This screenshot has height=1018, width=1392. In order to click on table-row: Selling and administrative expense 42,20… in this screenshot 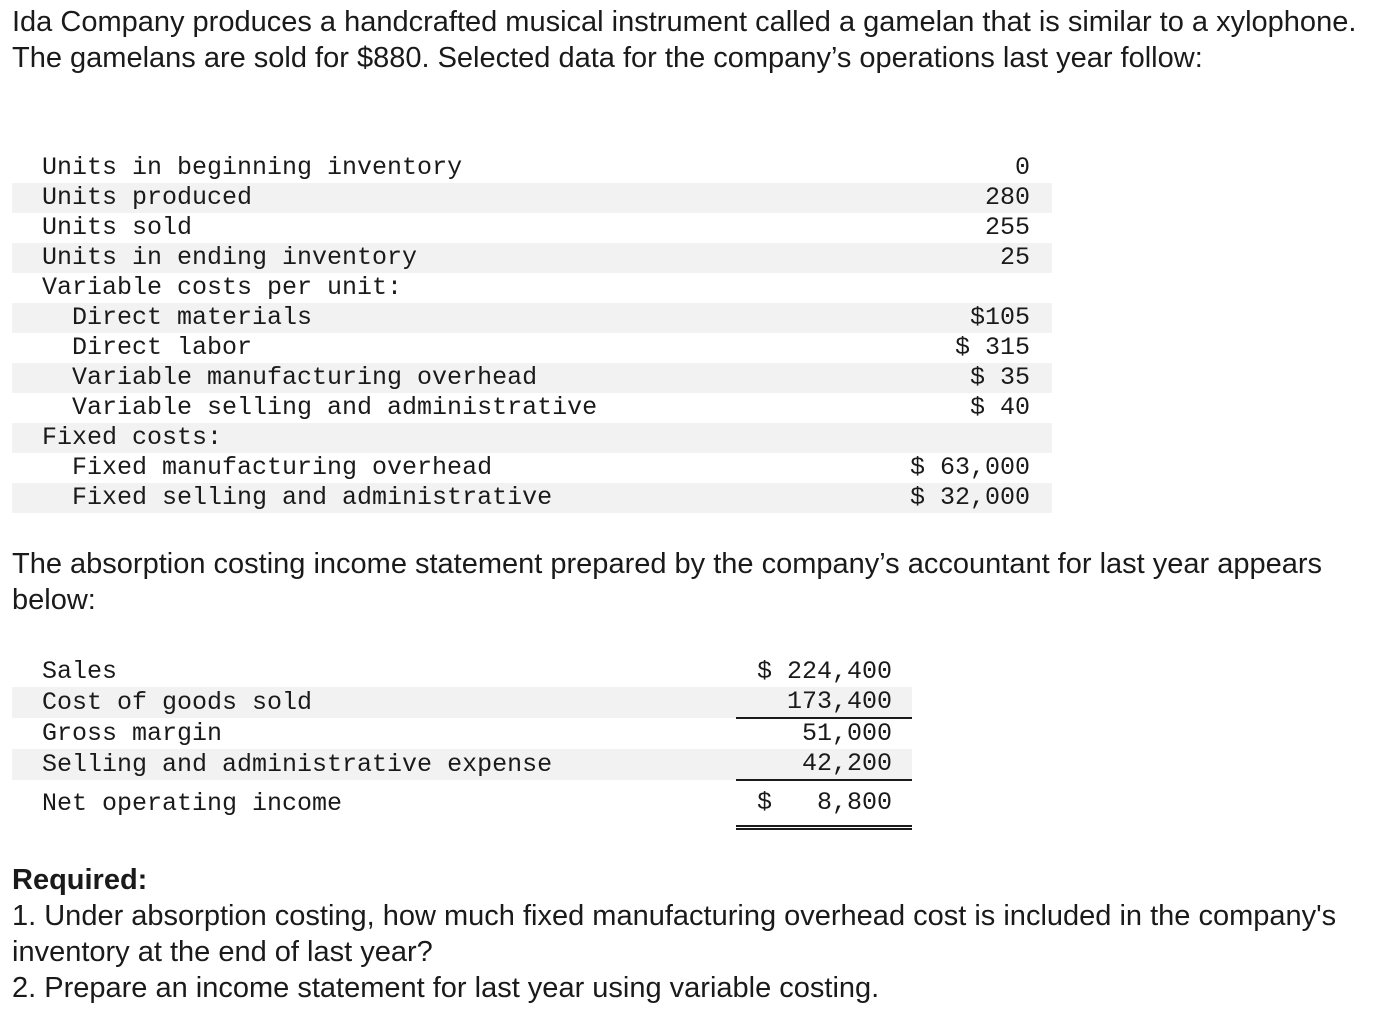, I will do `click(462, 765)`.